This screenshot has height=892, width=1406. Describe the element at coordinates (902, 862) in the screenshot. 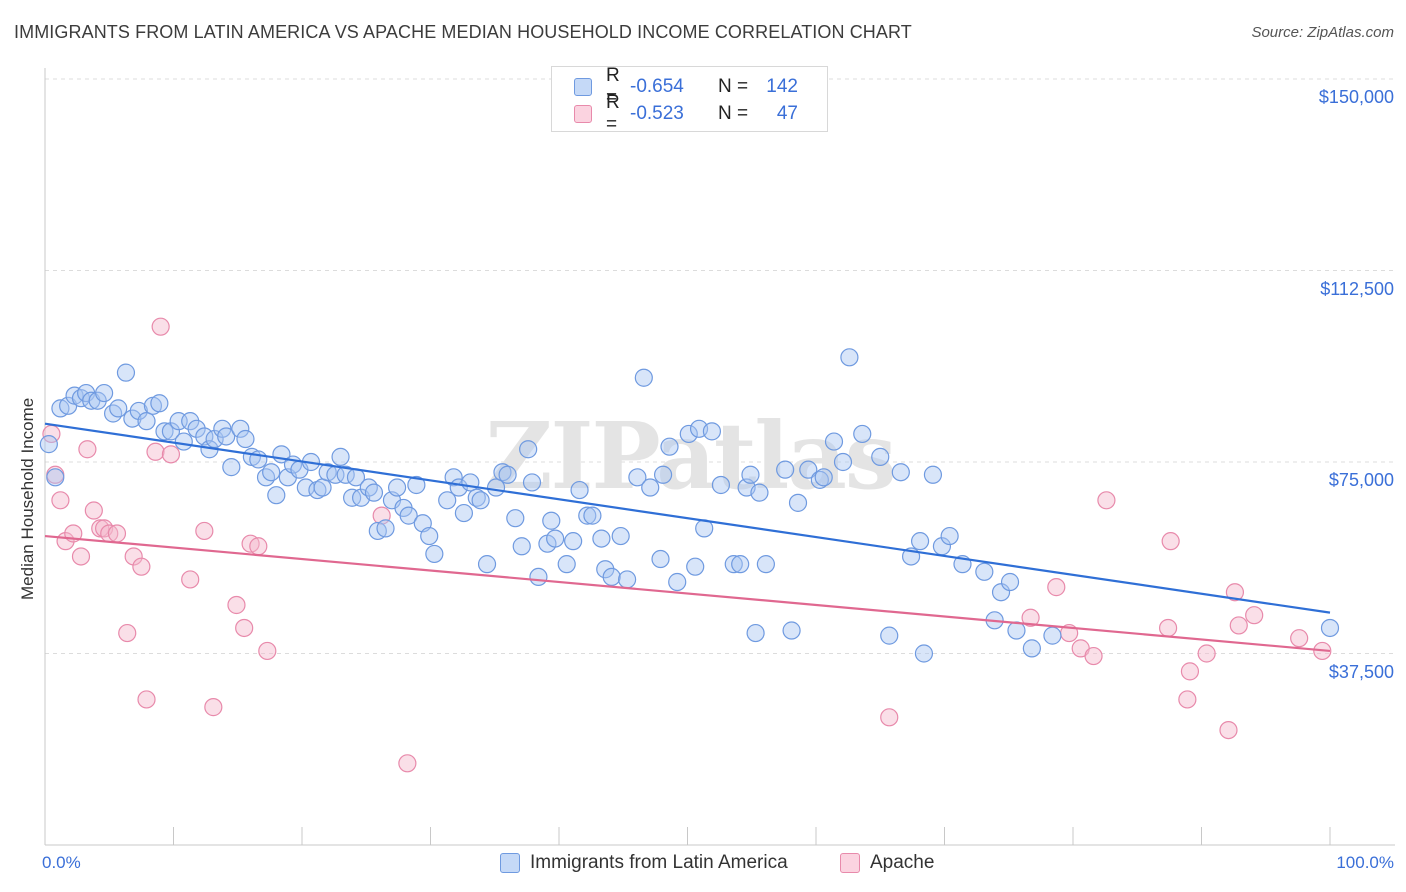

I see `legend-label: Apache` at that location.